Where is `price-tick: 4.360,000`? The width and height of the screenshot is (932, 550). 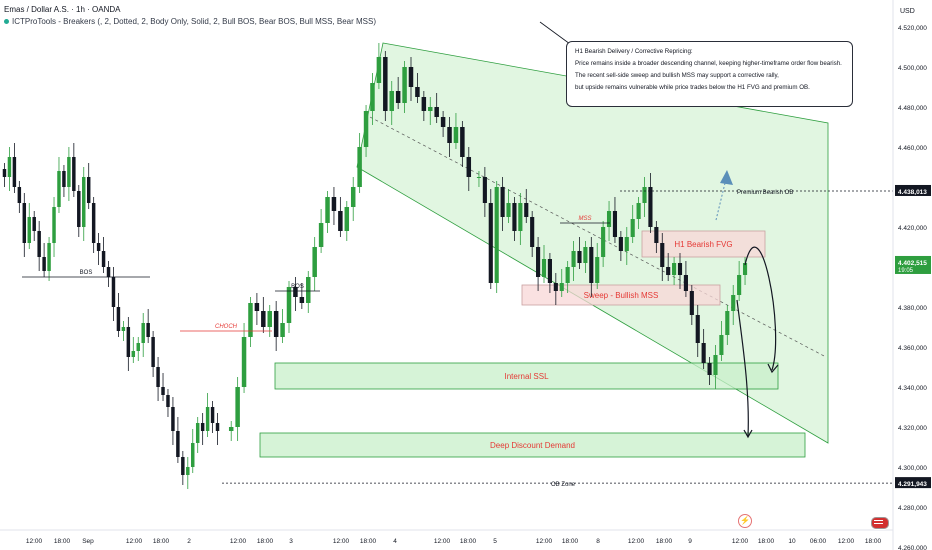 price-tick: 4.360,000 is located at coordinates (912, 348).